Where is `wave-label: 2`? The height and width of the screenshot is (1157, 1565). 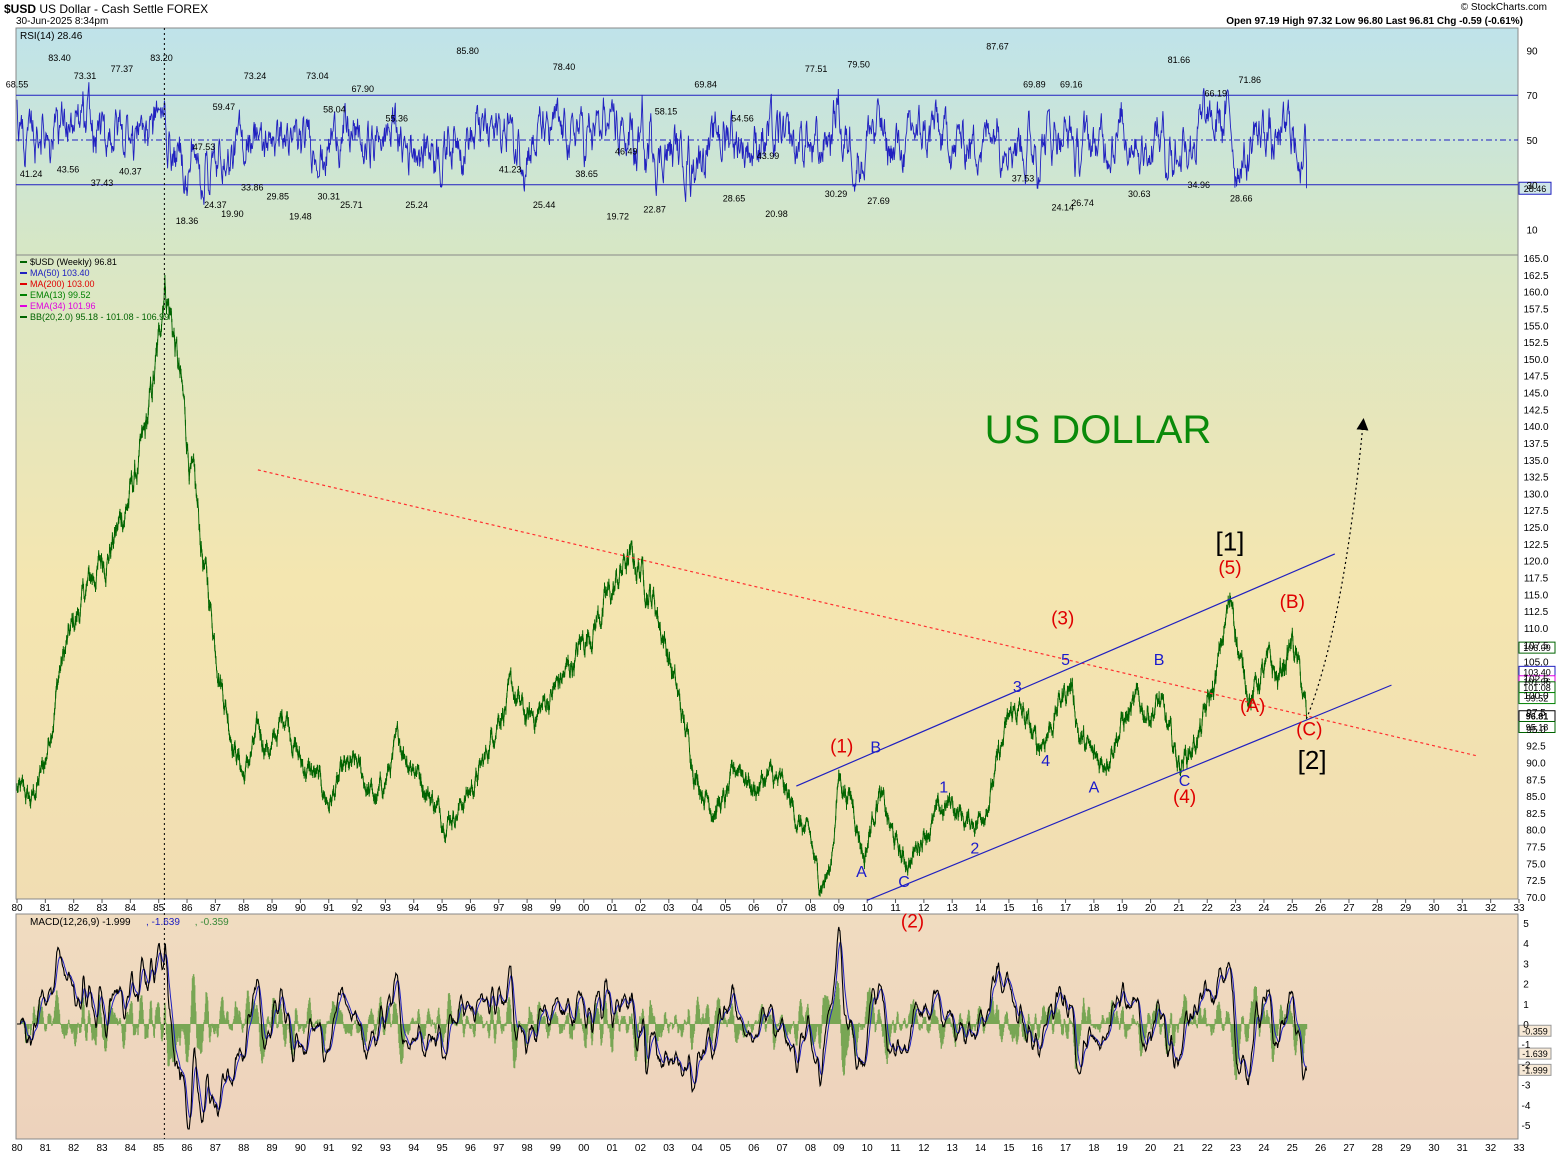
wave-label: 2 is located at coordinates (974, 848).